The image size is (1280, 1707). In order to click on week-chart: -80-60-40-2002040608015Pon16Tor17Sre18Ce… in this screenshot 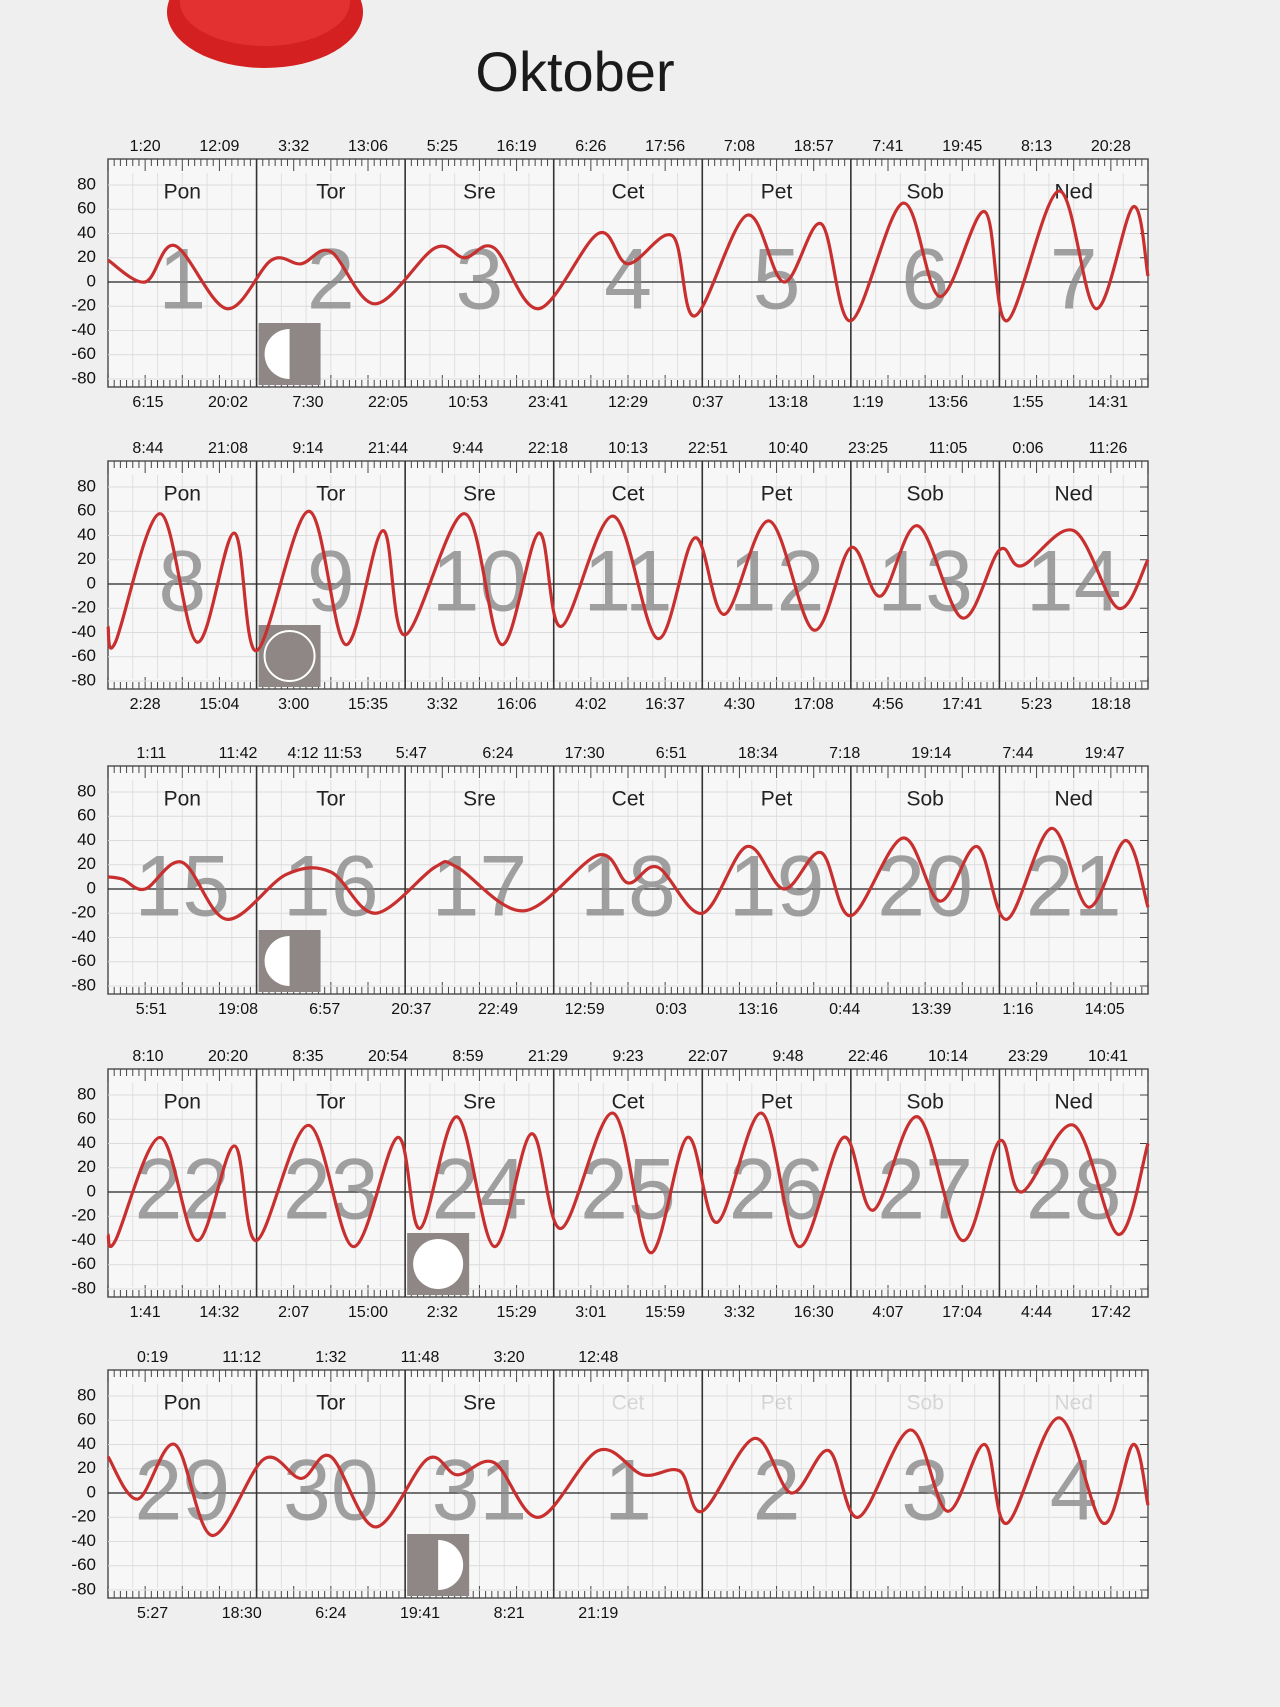, I will do `click(610, 880)`.